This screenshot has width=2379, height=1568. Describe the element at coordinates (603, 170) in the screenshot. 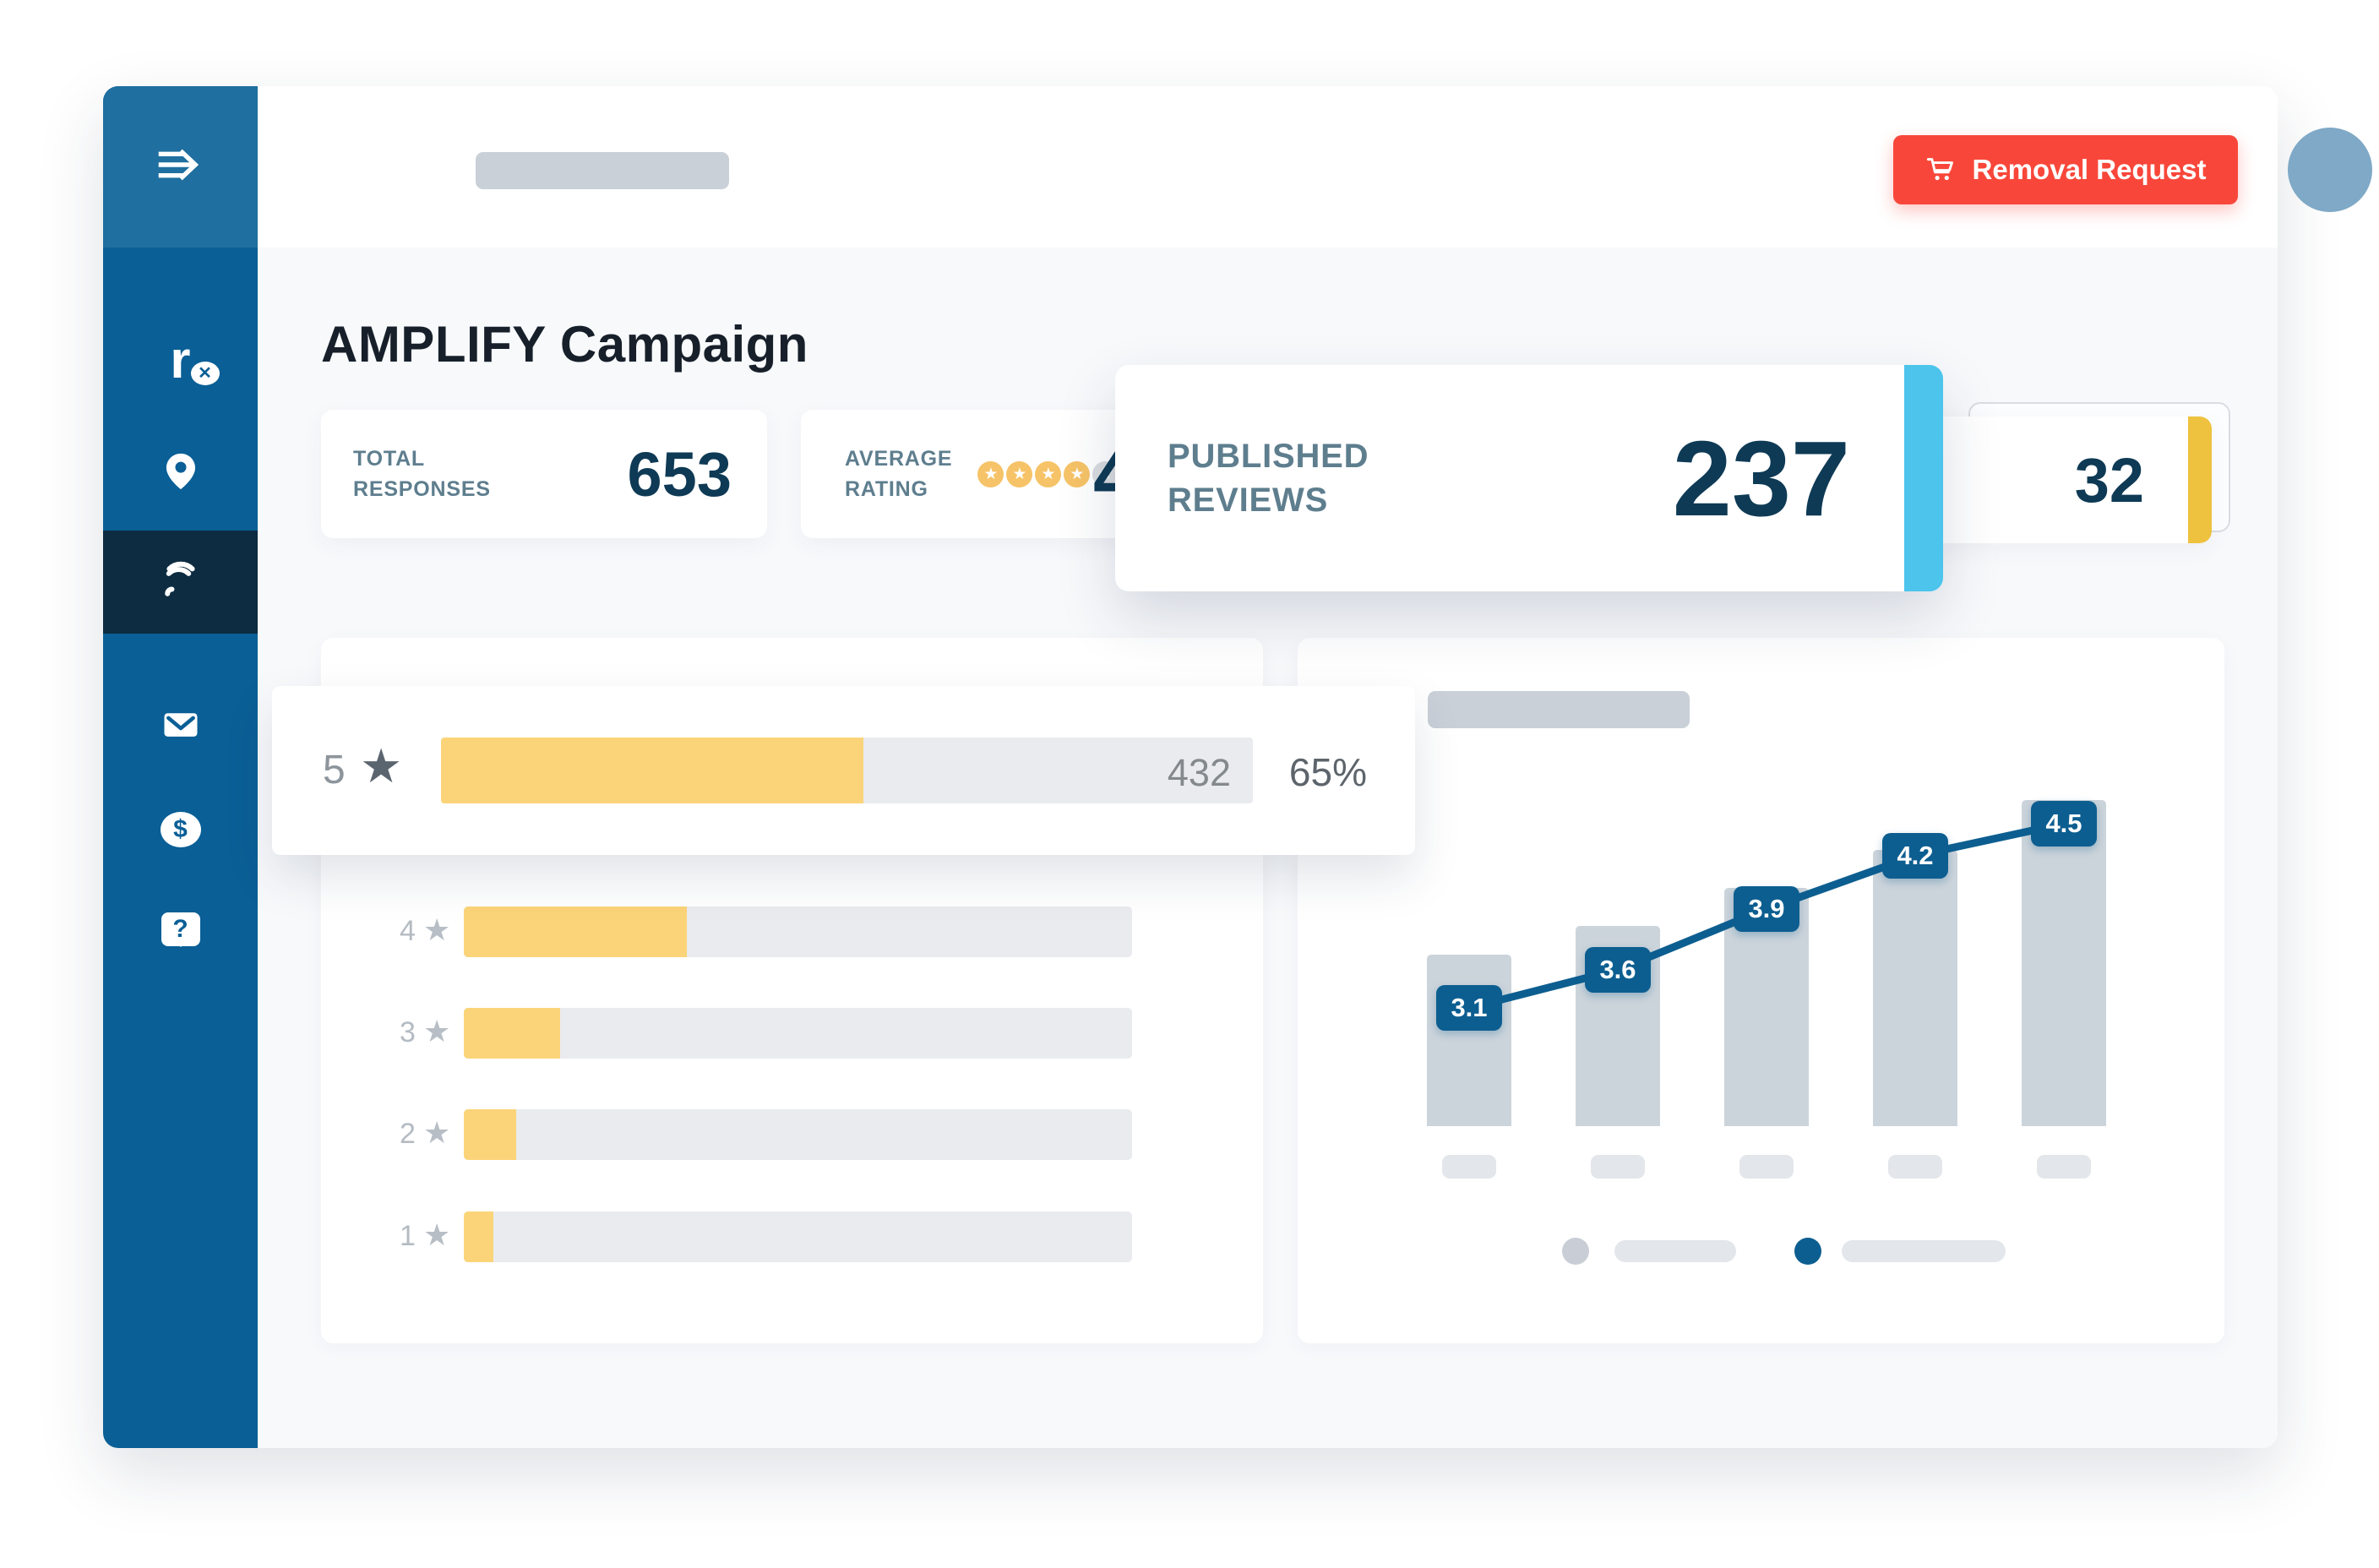

I see `breadcrumb-placeholder` at that location.